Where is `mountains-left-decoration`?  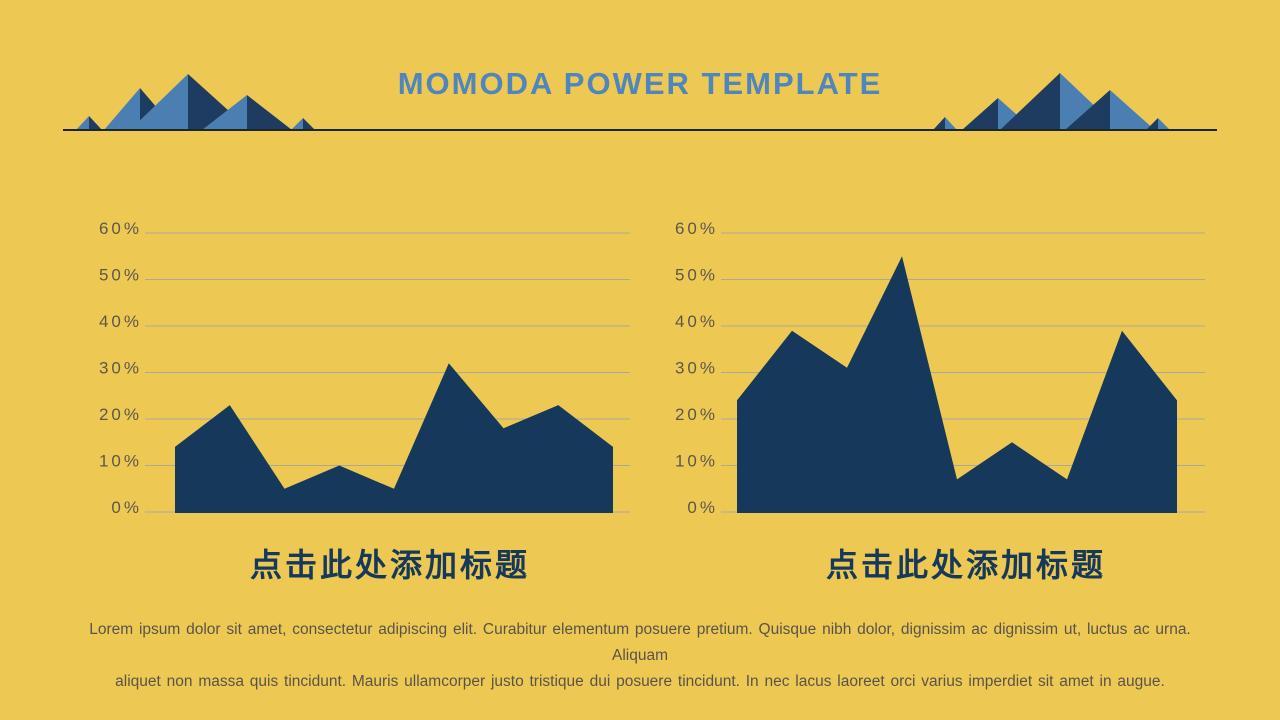 mountains-left-decoration is located at coordinates (195, 102).